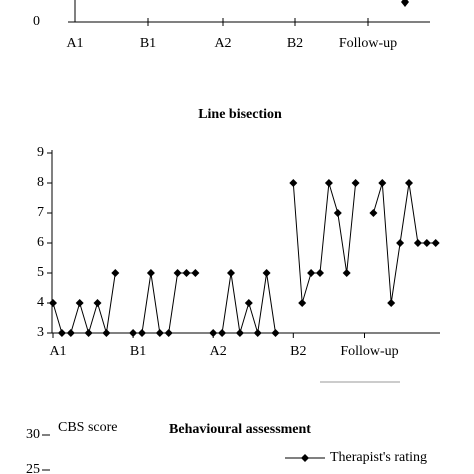  Describe the element at coordinates (36, 21) in the screenshot. I see `y-tick-label: 0` at that location.